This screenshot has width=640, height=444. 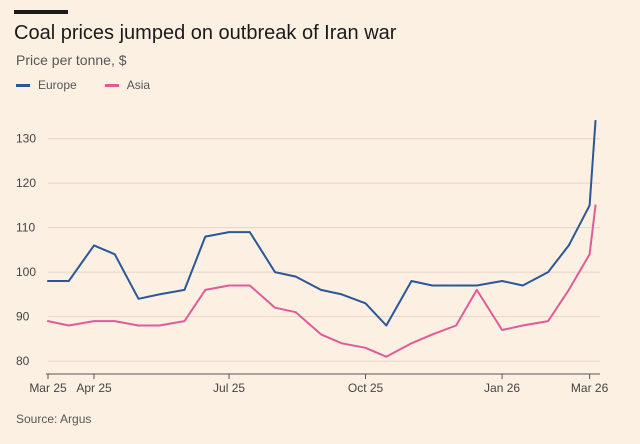 I want to click on y-tick-label-130: 130, so click(x=26, y=139).